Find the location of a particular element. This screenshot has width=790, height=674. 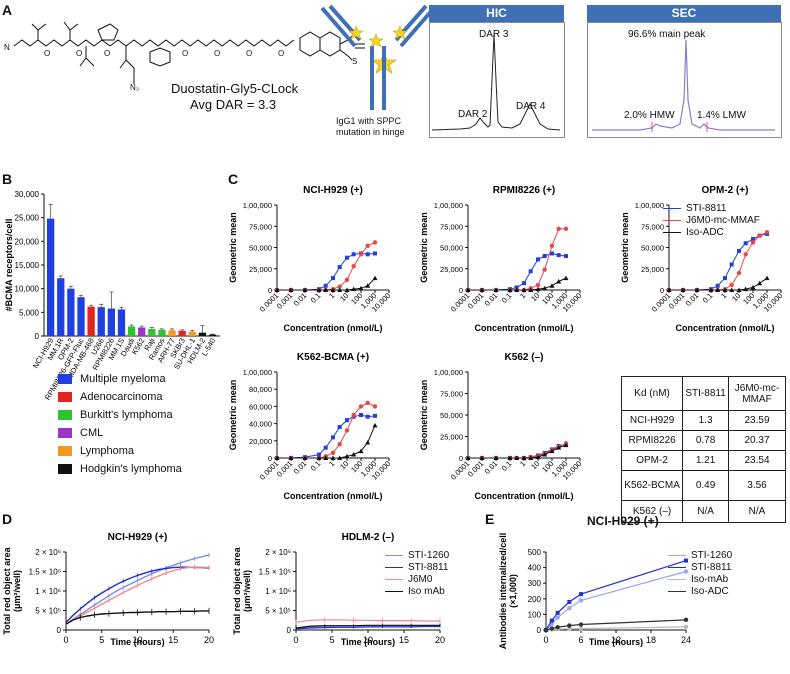

kd-cell: 1.21 is located at coordinates (705, 460).